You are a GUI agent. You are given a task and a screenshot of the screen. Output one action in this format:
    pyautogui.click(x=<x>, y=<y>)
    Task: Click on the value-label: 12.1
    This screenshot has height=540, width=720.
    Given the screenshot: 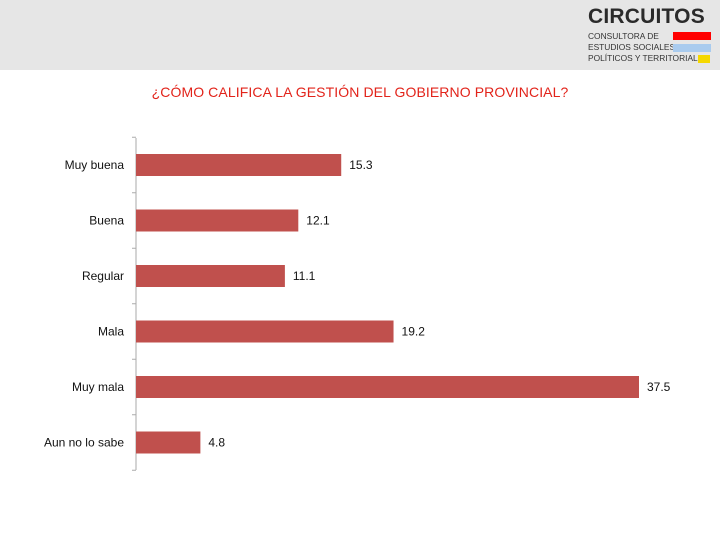 What is the action you would take?
    pyautogui.click(x=318, y=221)
    